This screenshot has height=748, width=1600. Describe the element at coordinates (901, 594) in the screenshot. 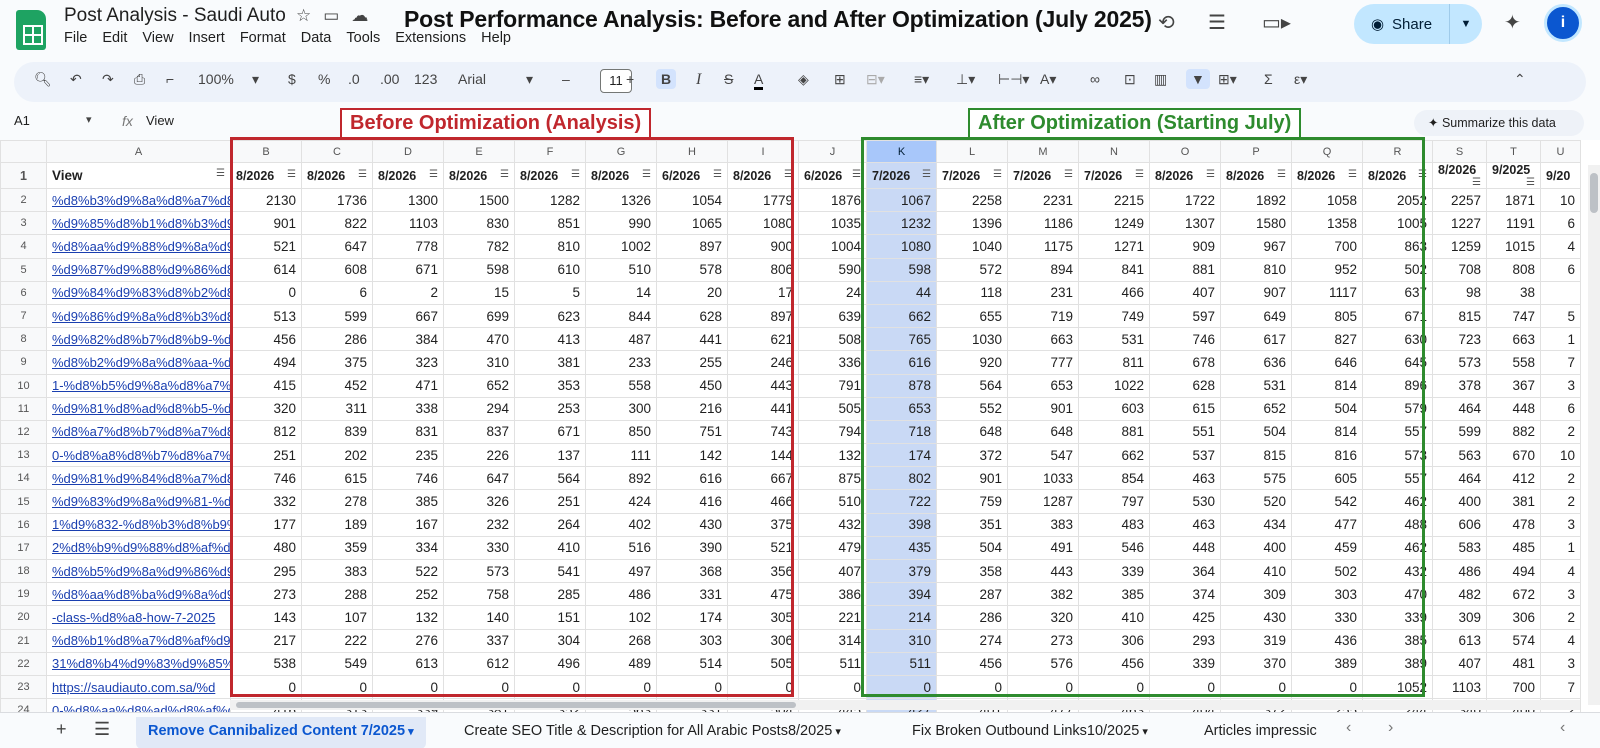

I see `value-cell: 394` at that location.